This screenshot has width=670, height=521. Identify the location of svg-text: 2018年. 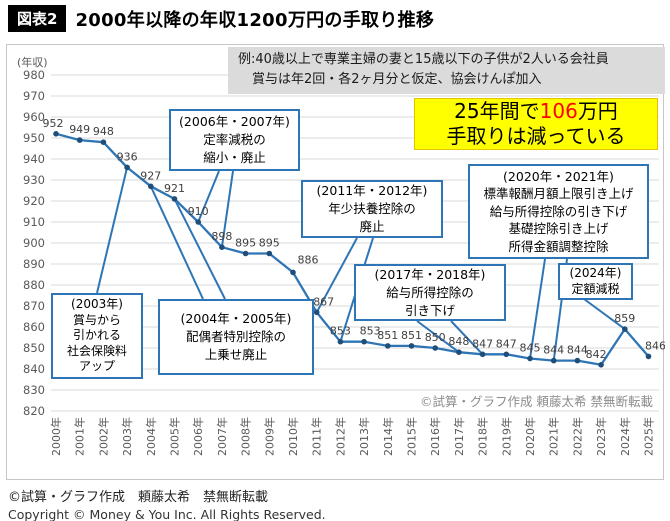
(483, 436).